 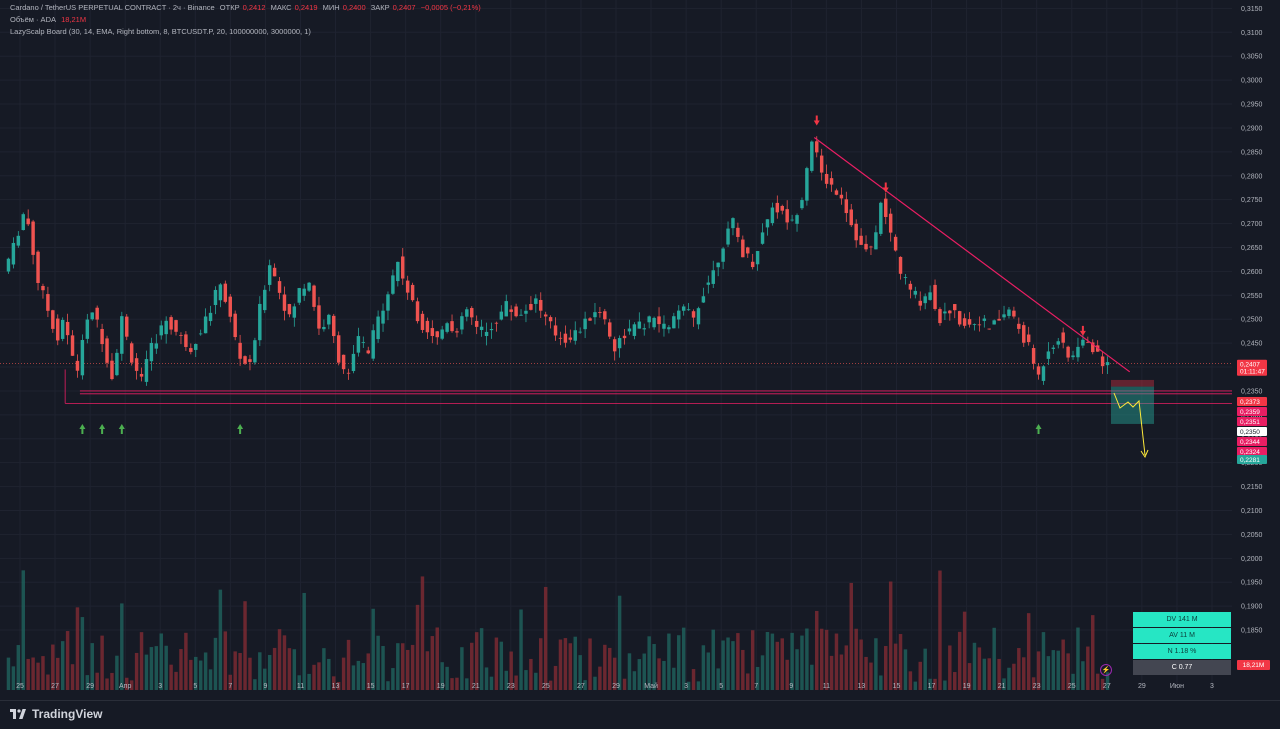 I want to click on high-label: МАКС, so click(x=281, y=7).